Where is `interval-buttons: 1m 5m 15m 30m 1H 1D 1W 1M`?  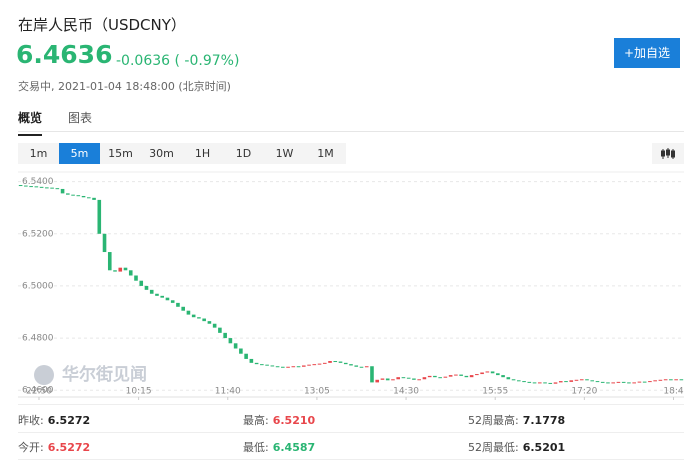
interval-buttons: 1m 5m 15m 30m 1H 1D 1W 1M is located at coordinates (182, 153).